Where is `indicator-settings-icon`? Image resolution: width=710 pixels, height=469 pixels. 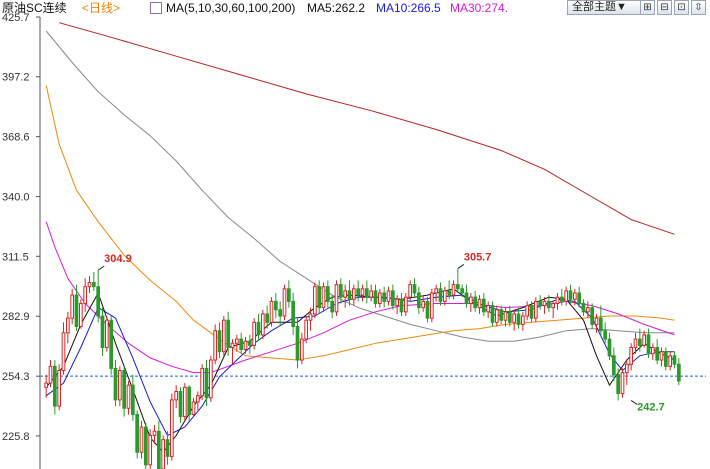 indicator-settings-icon is located at coordinates (156, 8).